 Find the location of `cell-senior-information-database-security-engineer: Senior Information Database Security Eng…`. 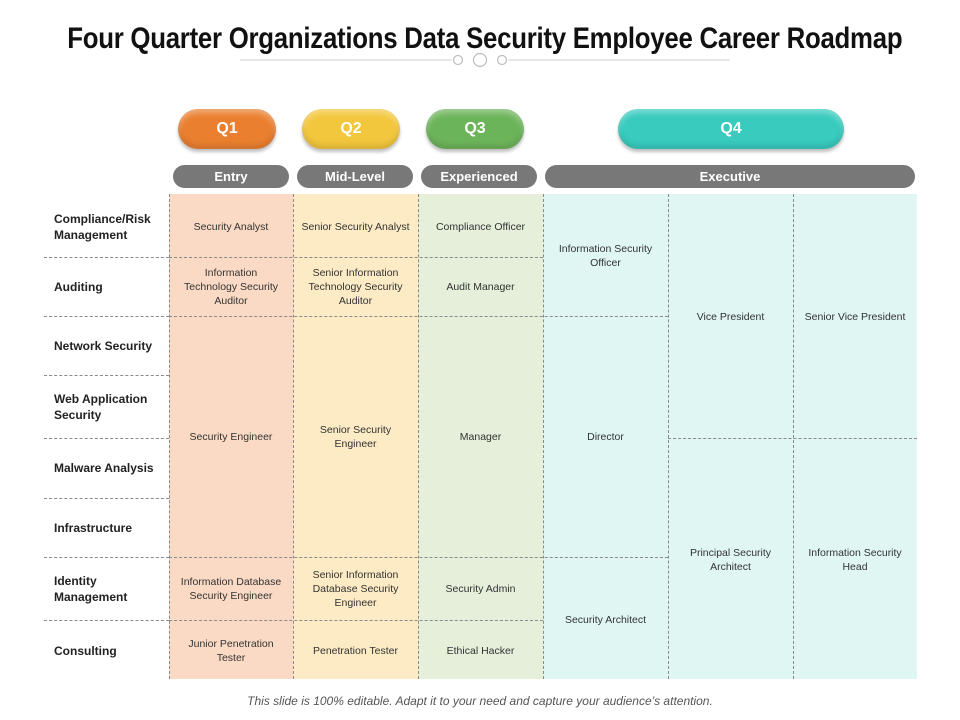

cell-senior-information-database-security-engineer: Senior Information Database Security Eng… is located at coordinates (355, 588).